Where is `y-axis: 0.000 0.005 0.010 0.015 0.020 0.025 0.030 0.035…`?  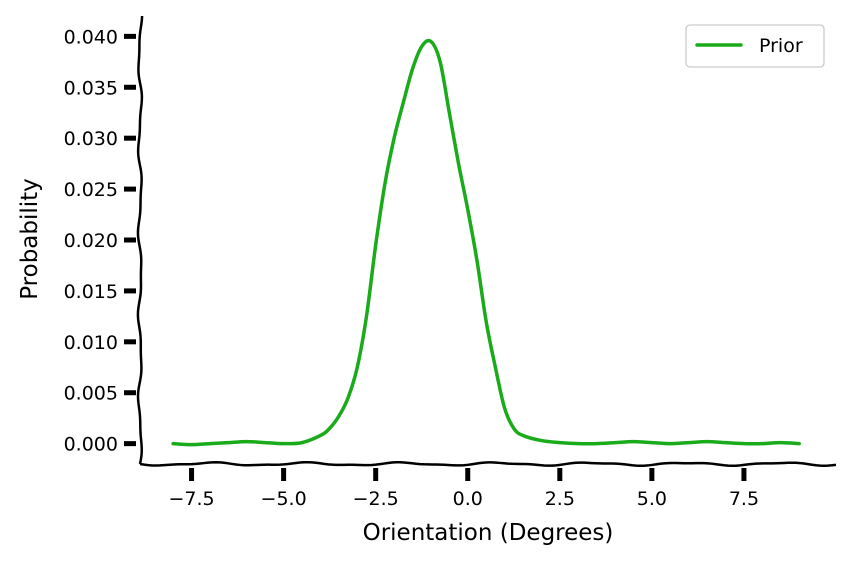 y-axis: 0.000 0.005 0.010 0.015 0.020 0.025 0.030 0.035… is located at coordinates (104, 240).